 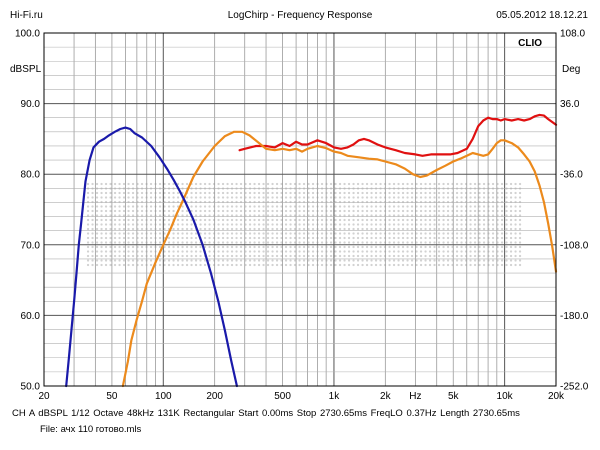 I want to click on x-tick-label: 200, so click(x=214, y=396).